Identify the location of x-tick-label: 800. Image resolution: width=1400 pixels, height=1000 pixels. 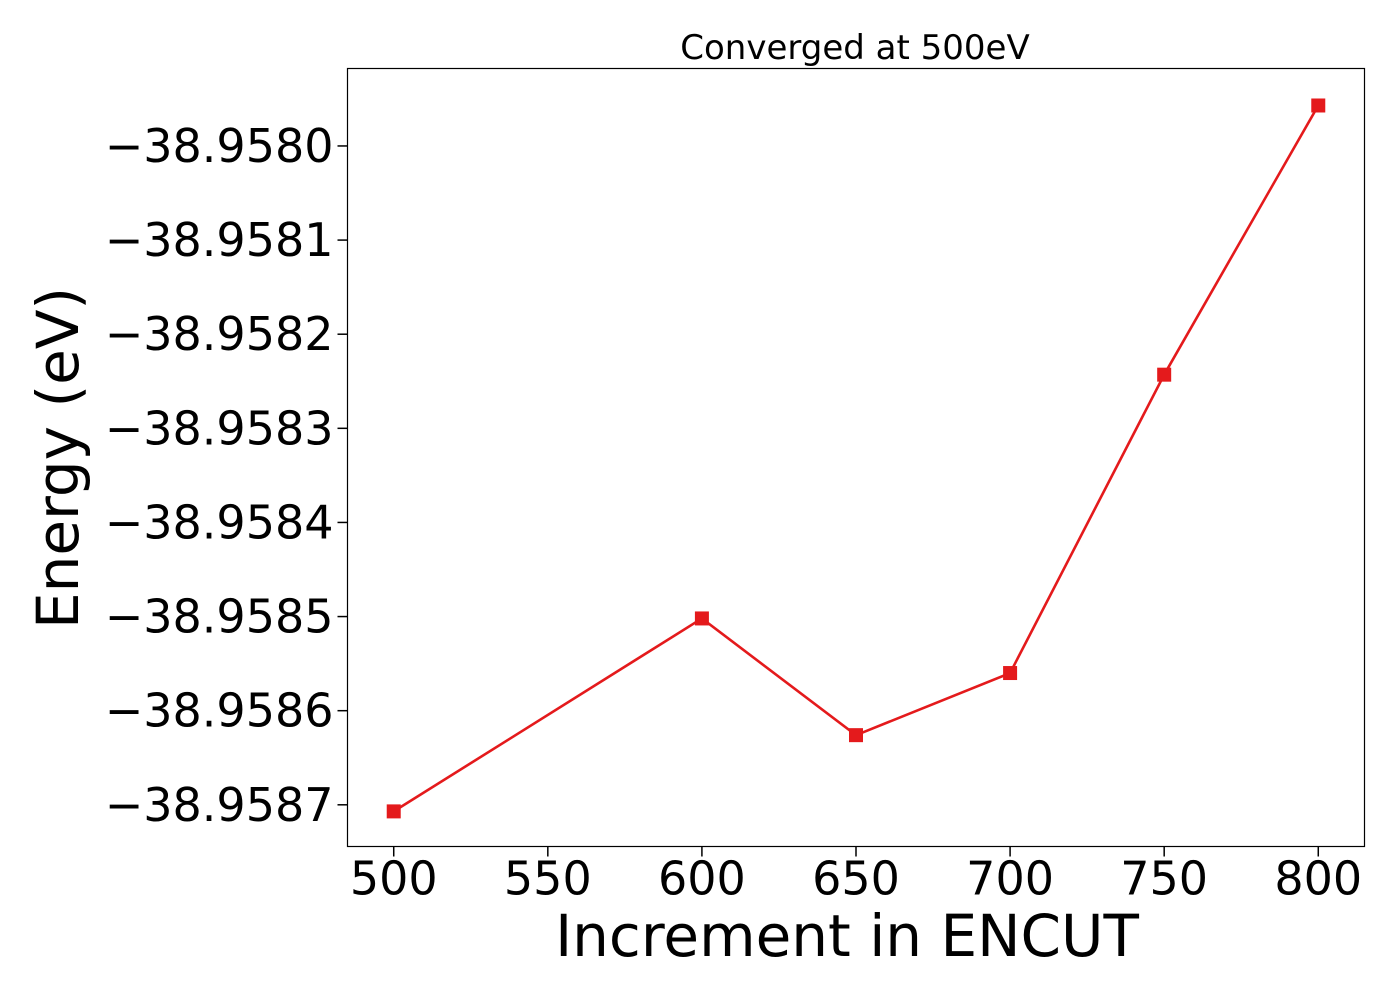
(1318, 879).